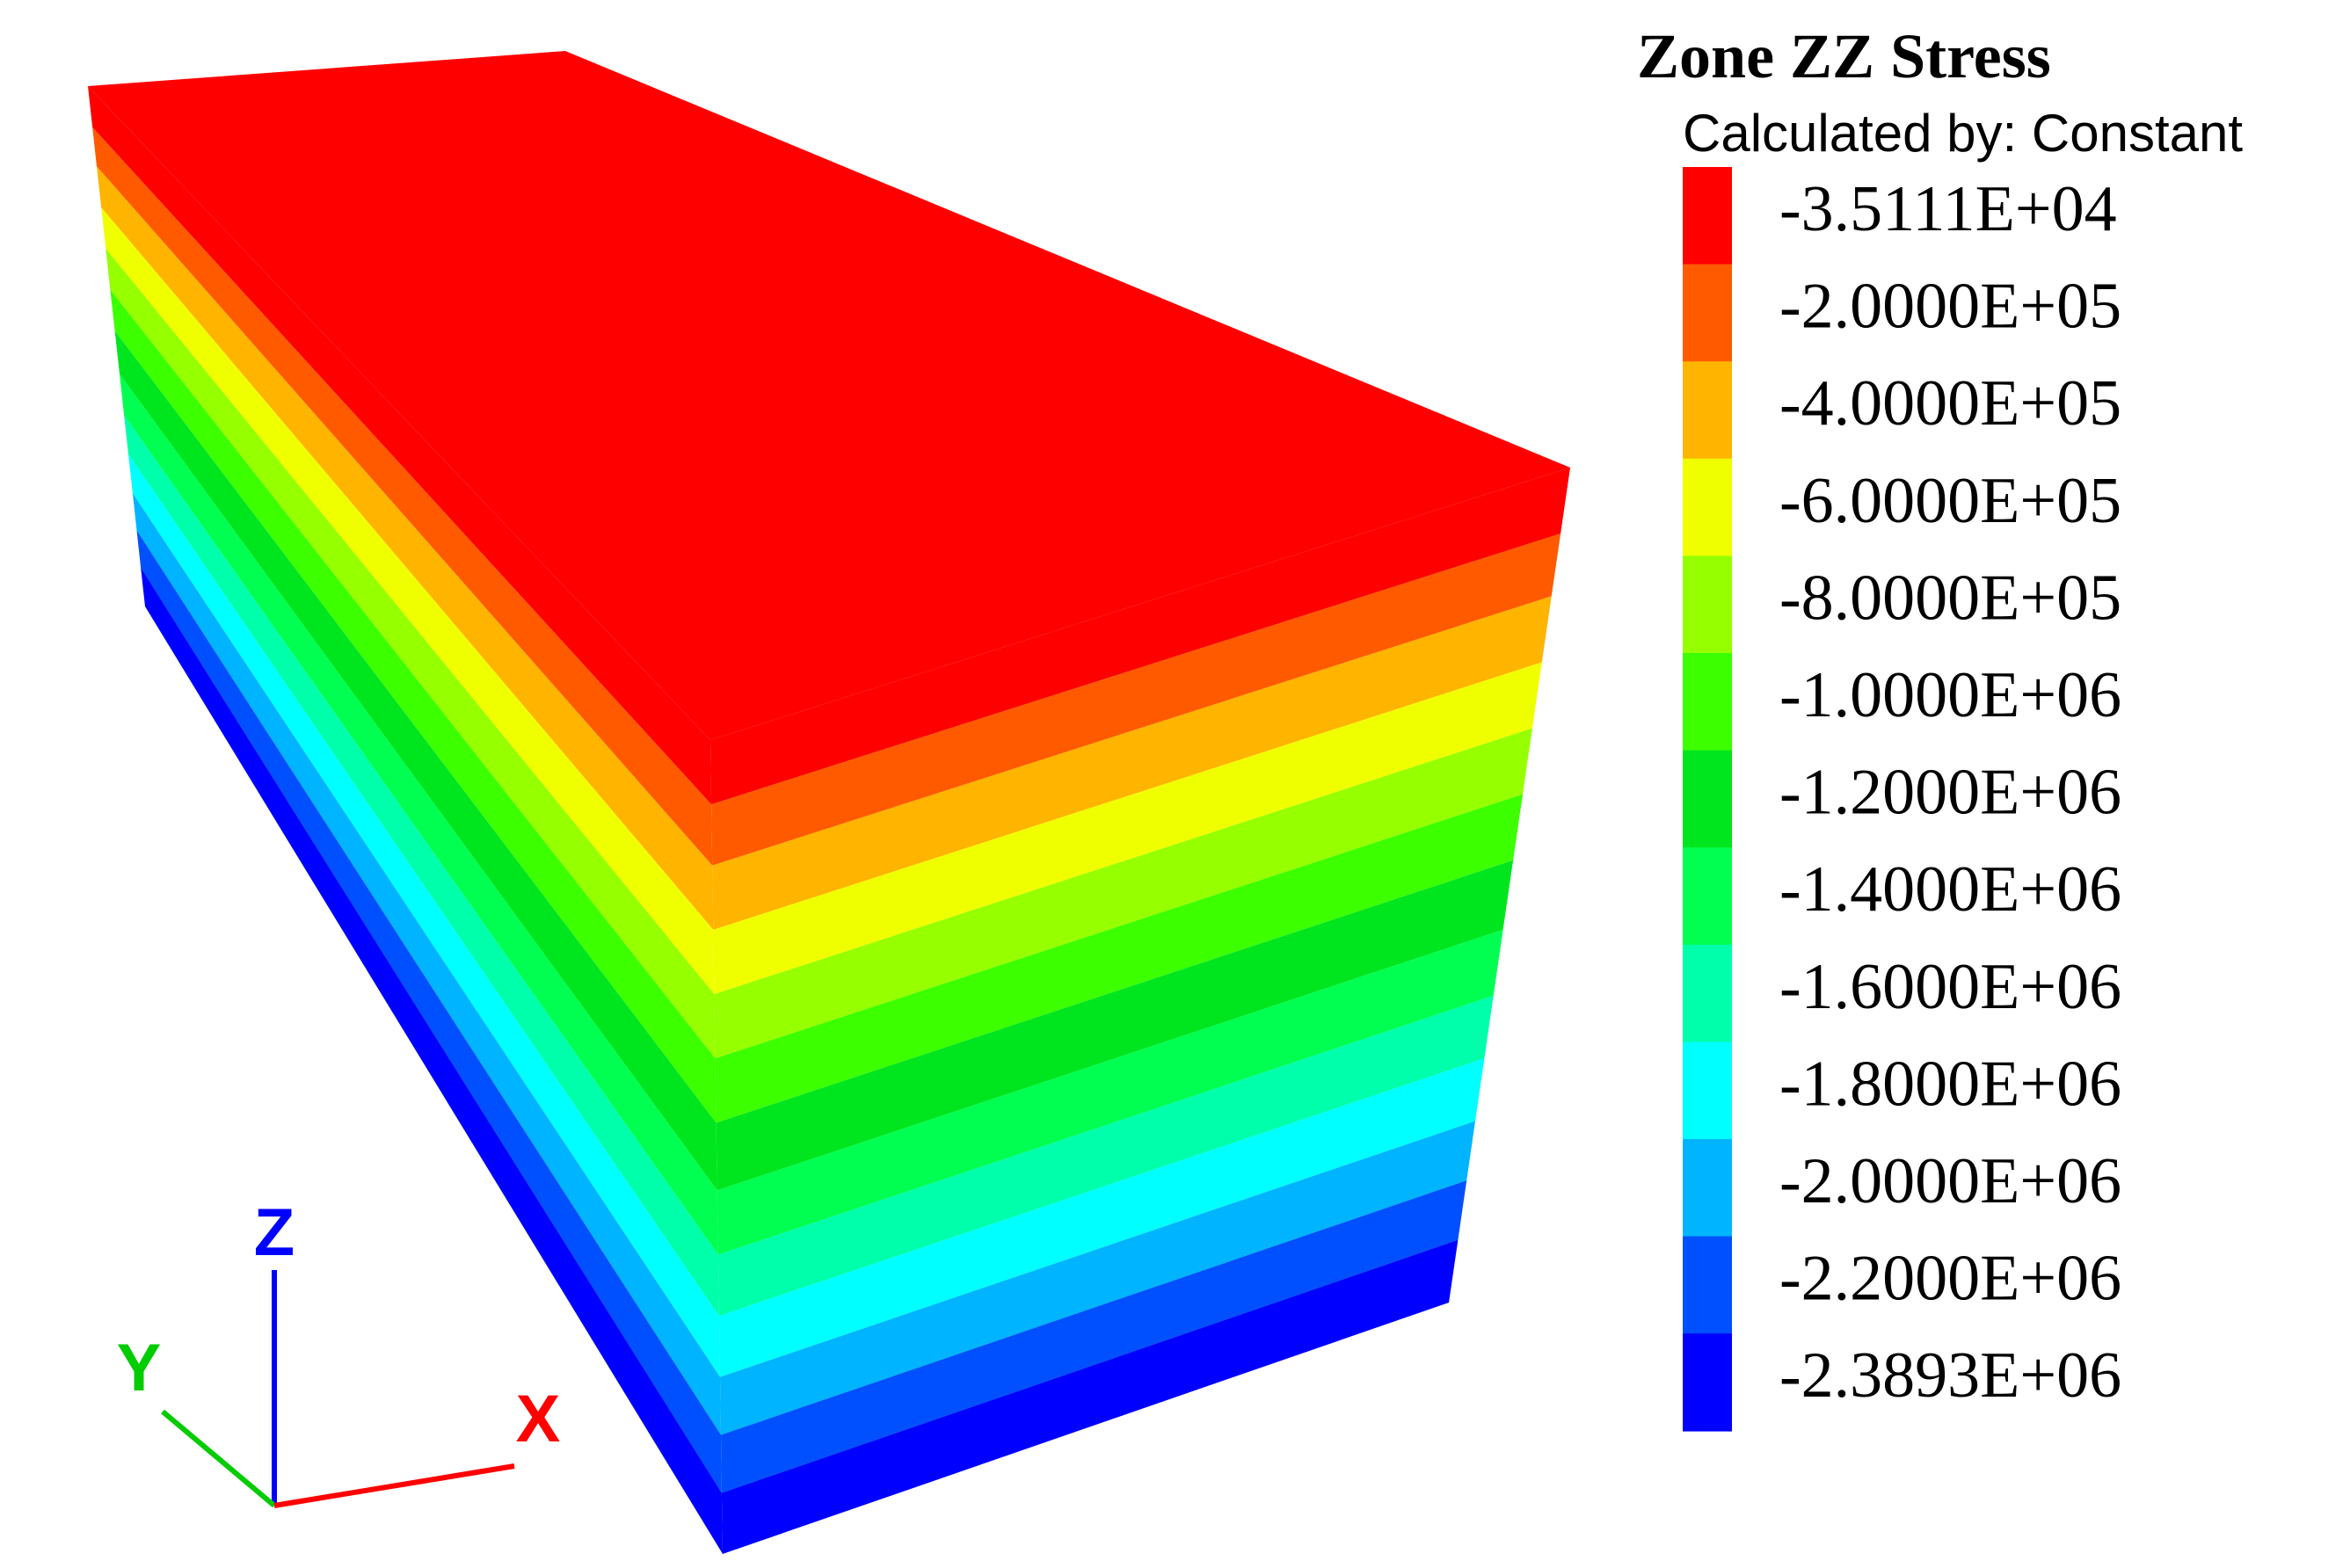 This screenshot has width=2350, height=1568. What do you see at coordinates (1950, 987) in the screenshot?
I see `legend-level-label: -1.6000E+06` at bounding box center [1950, 987].